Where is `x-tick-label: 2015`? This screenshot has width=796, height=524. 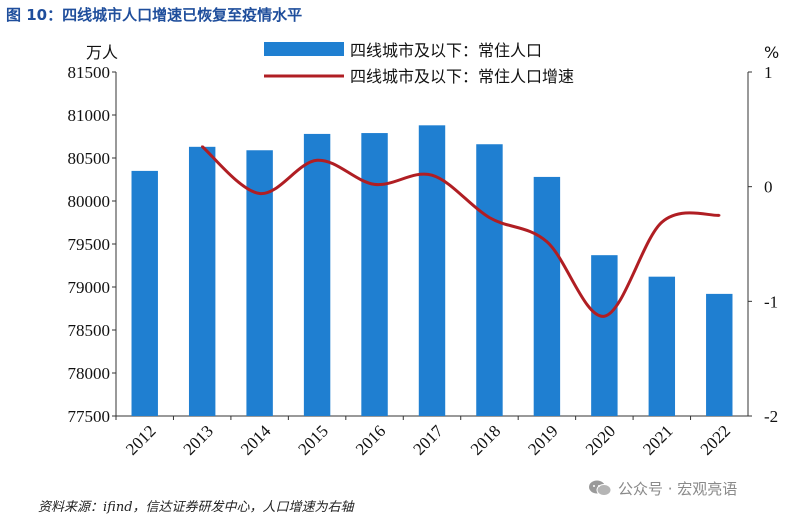
x-tick-label: 2015 is located at coordinates (312, 439).